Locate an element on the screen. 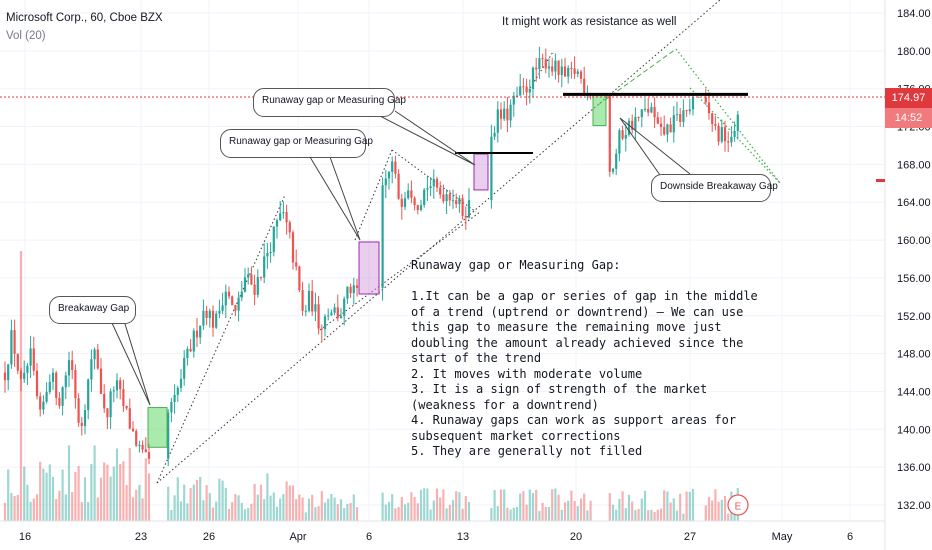 The height and width of the screenshot is (550, 932). earnings-marker-label: E is located at coordinates (738, 507).